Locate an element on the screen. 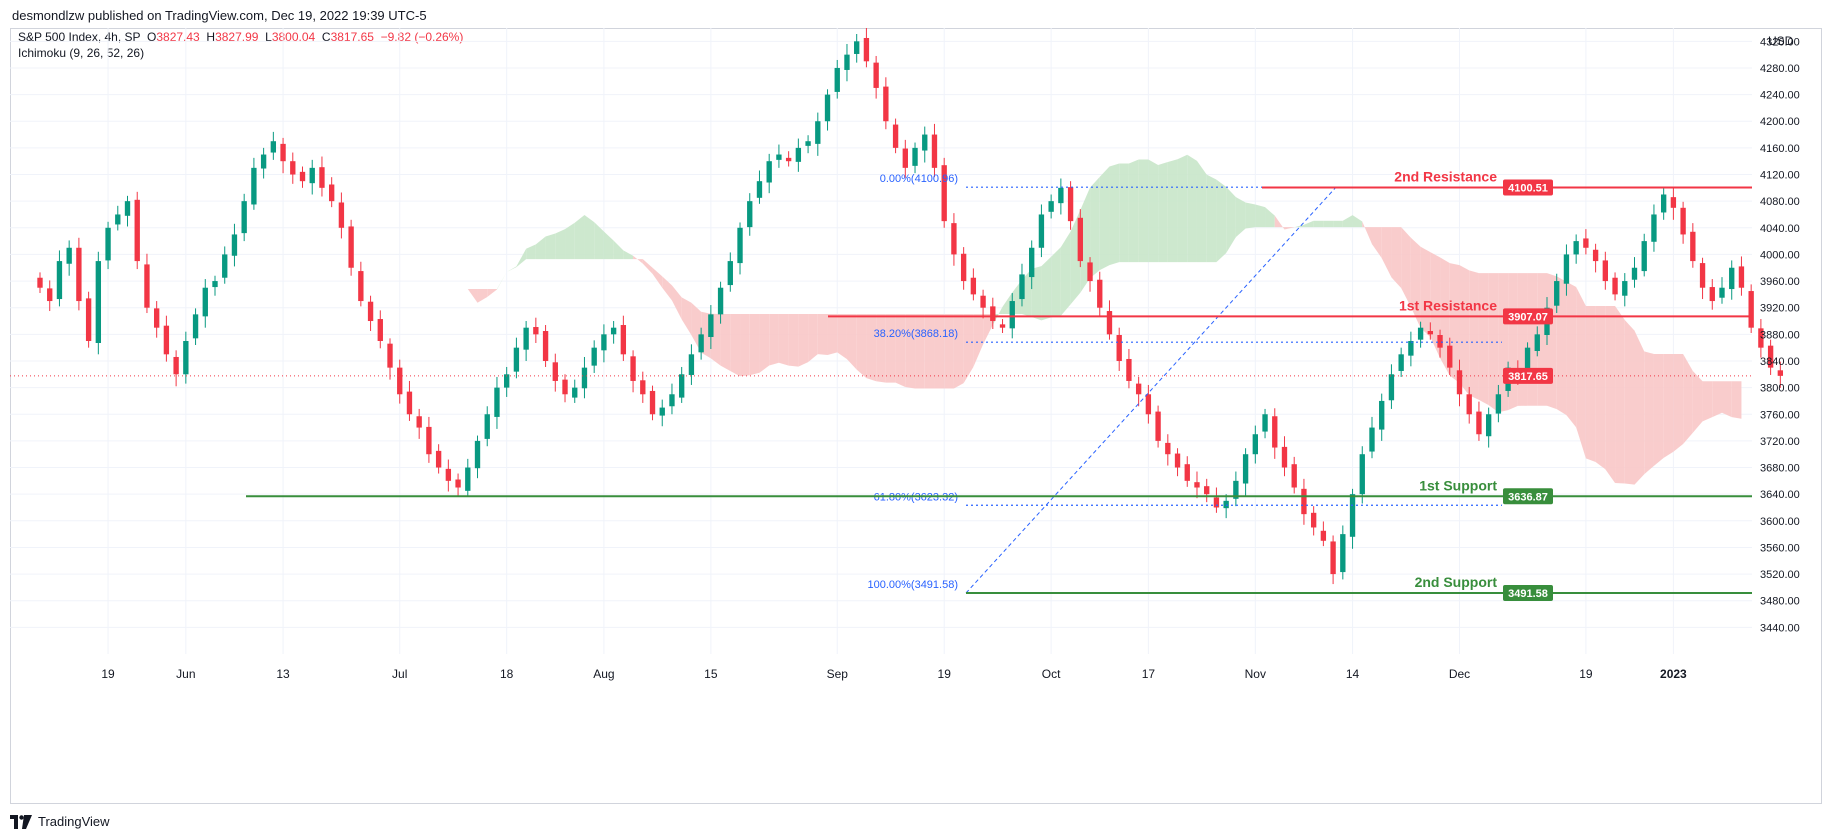 This screenshot has width=1832, height=840. footer-brand: TradingView is located at coordinates (74, 821).